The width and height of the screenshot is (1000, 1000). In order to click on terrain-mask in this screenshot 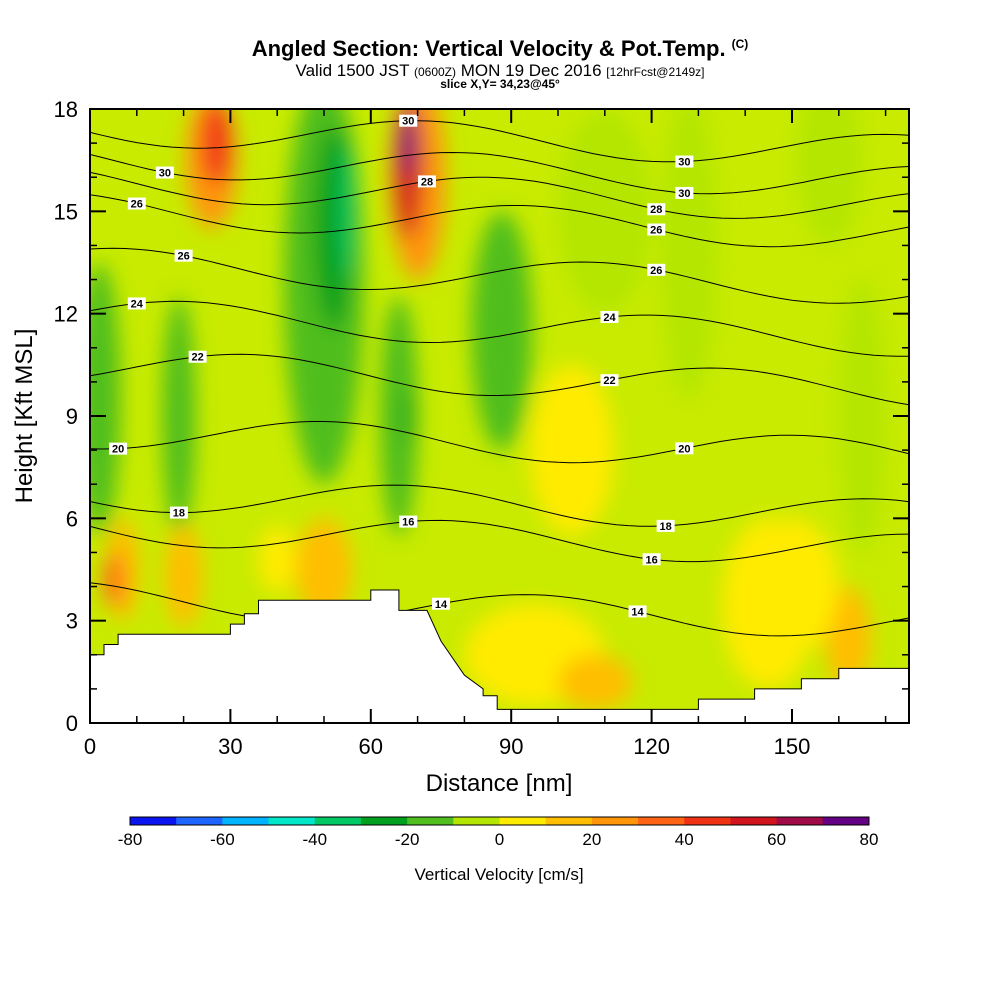, I will do `click(499, 656)`.